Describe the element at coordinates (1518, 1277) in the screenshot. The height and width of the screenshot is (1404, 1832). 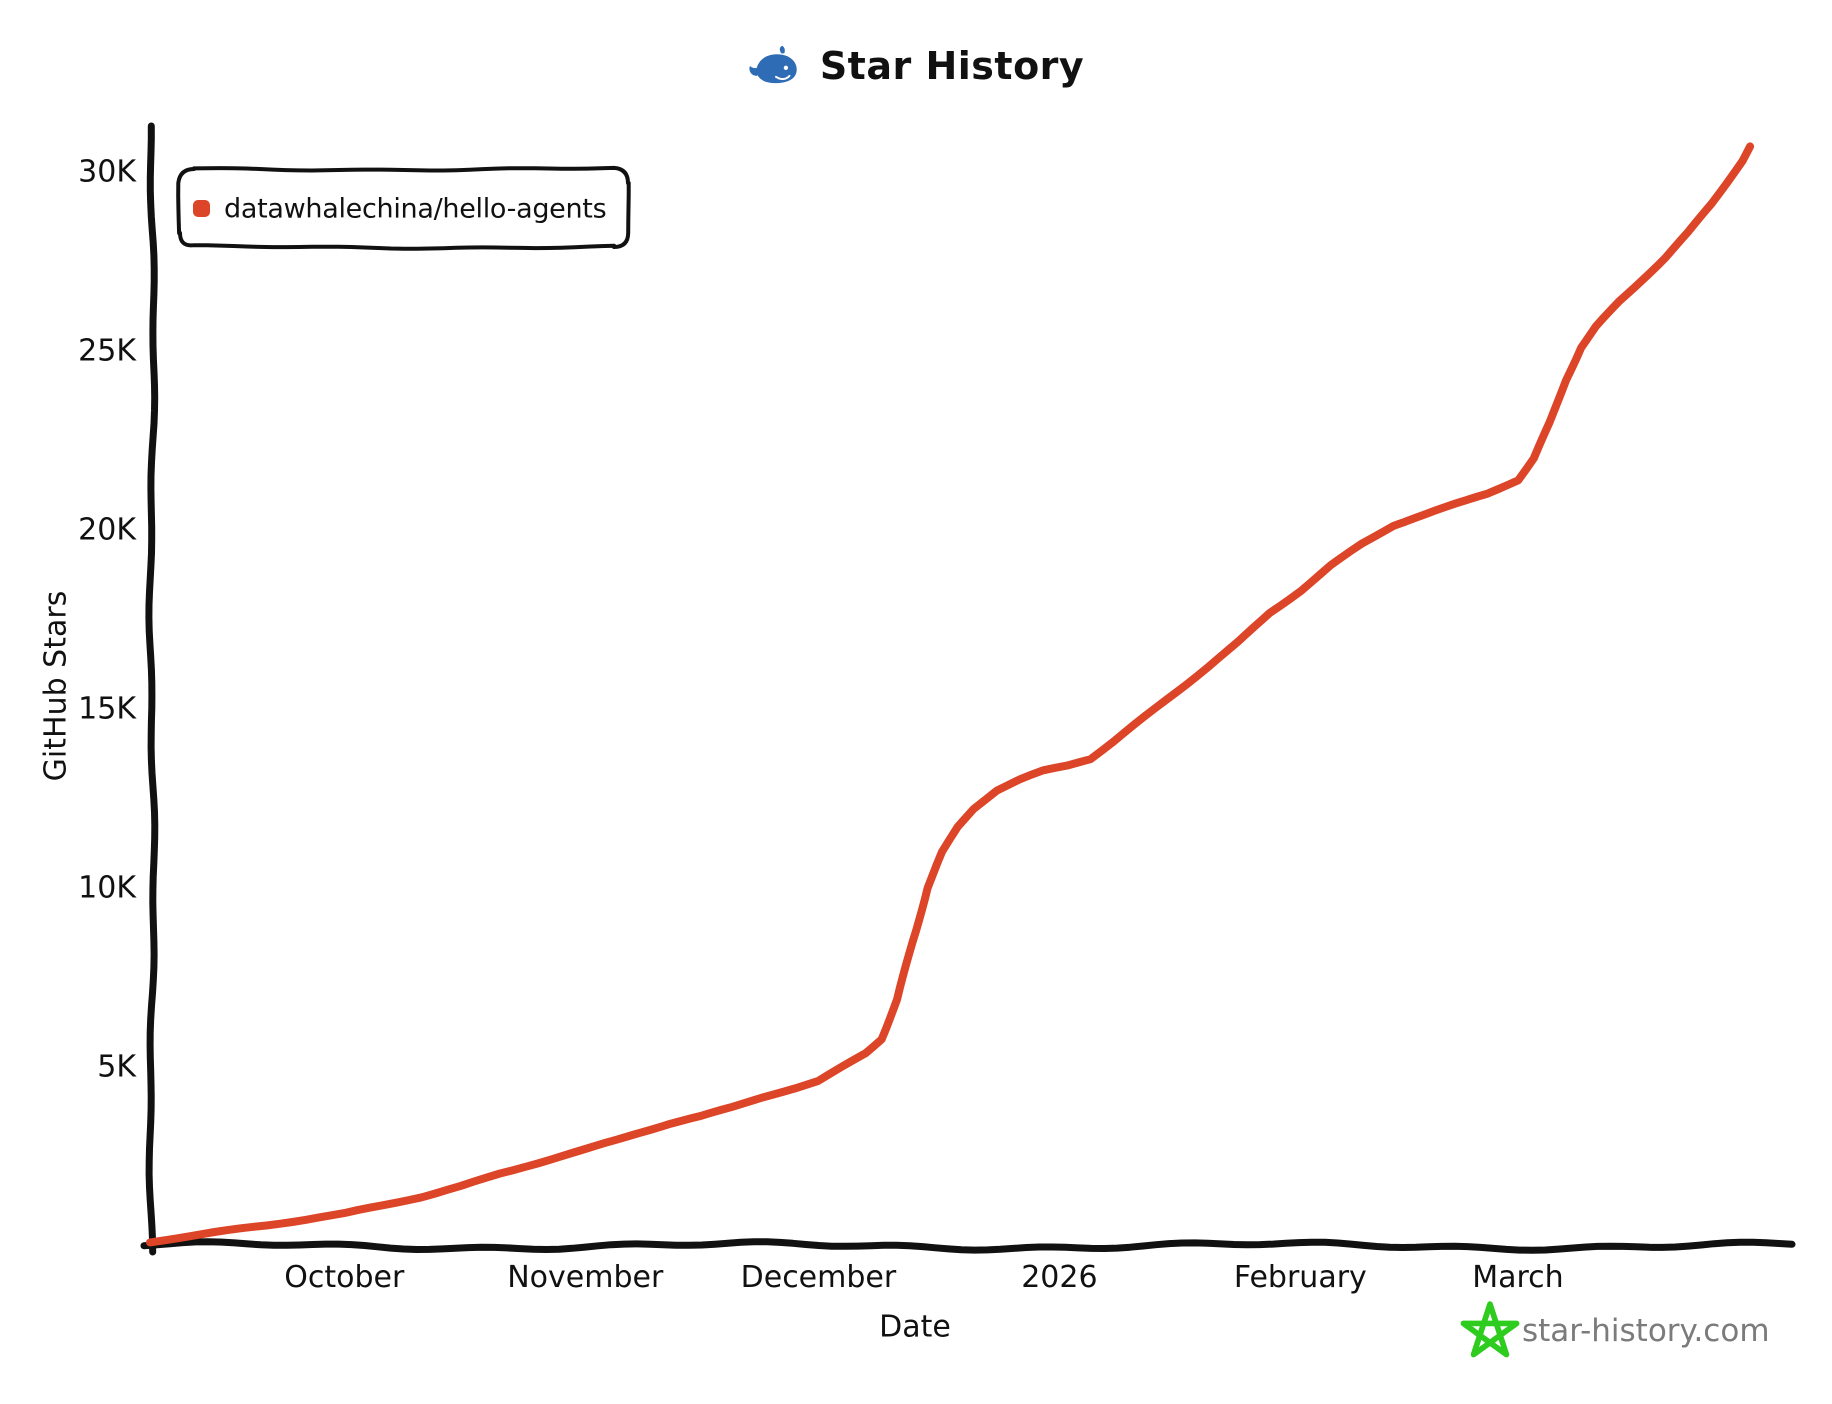
I see `x-tick-label: March` at that location.